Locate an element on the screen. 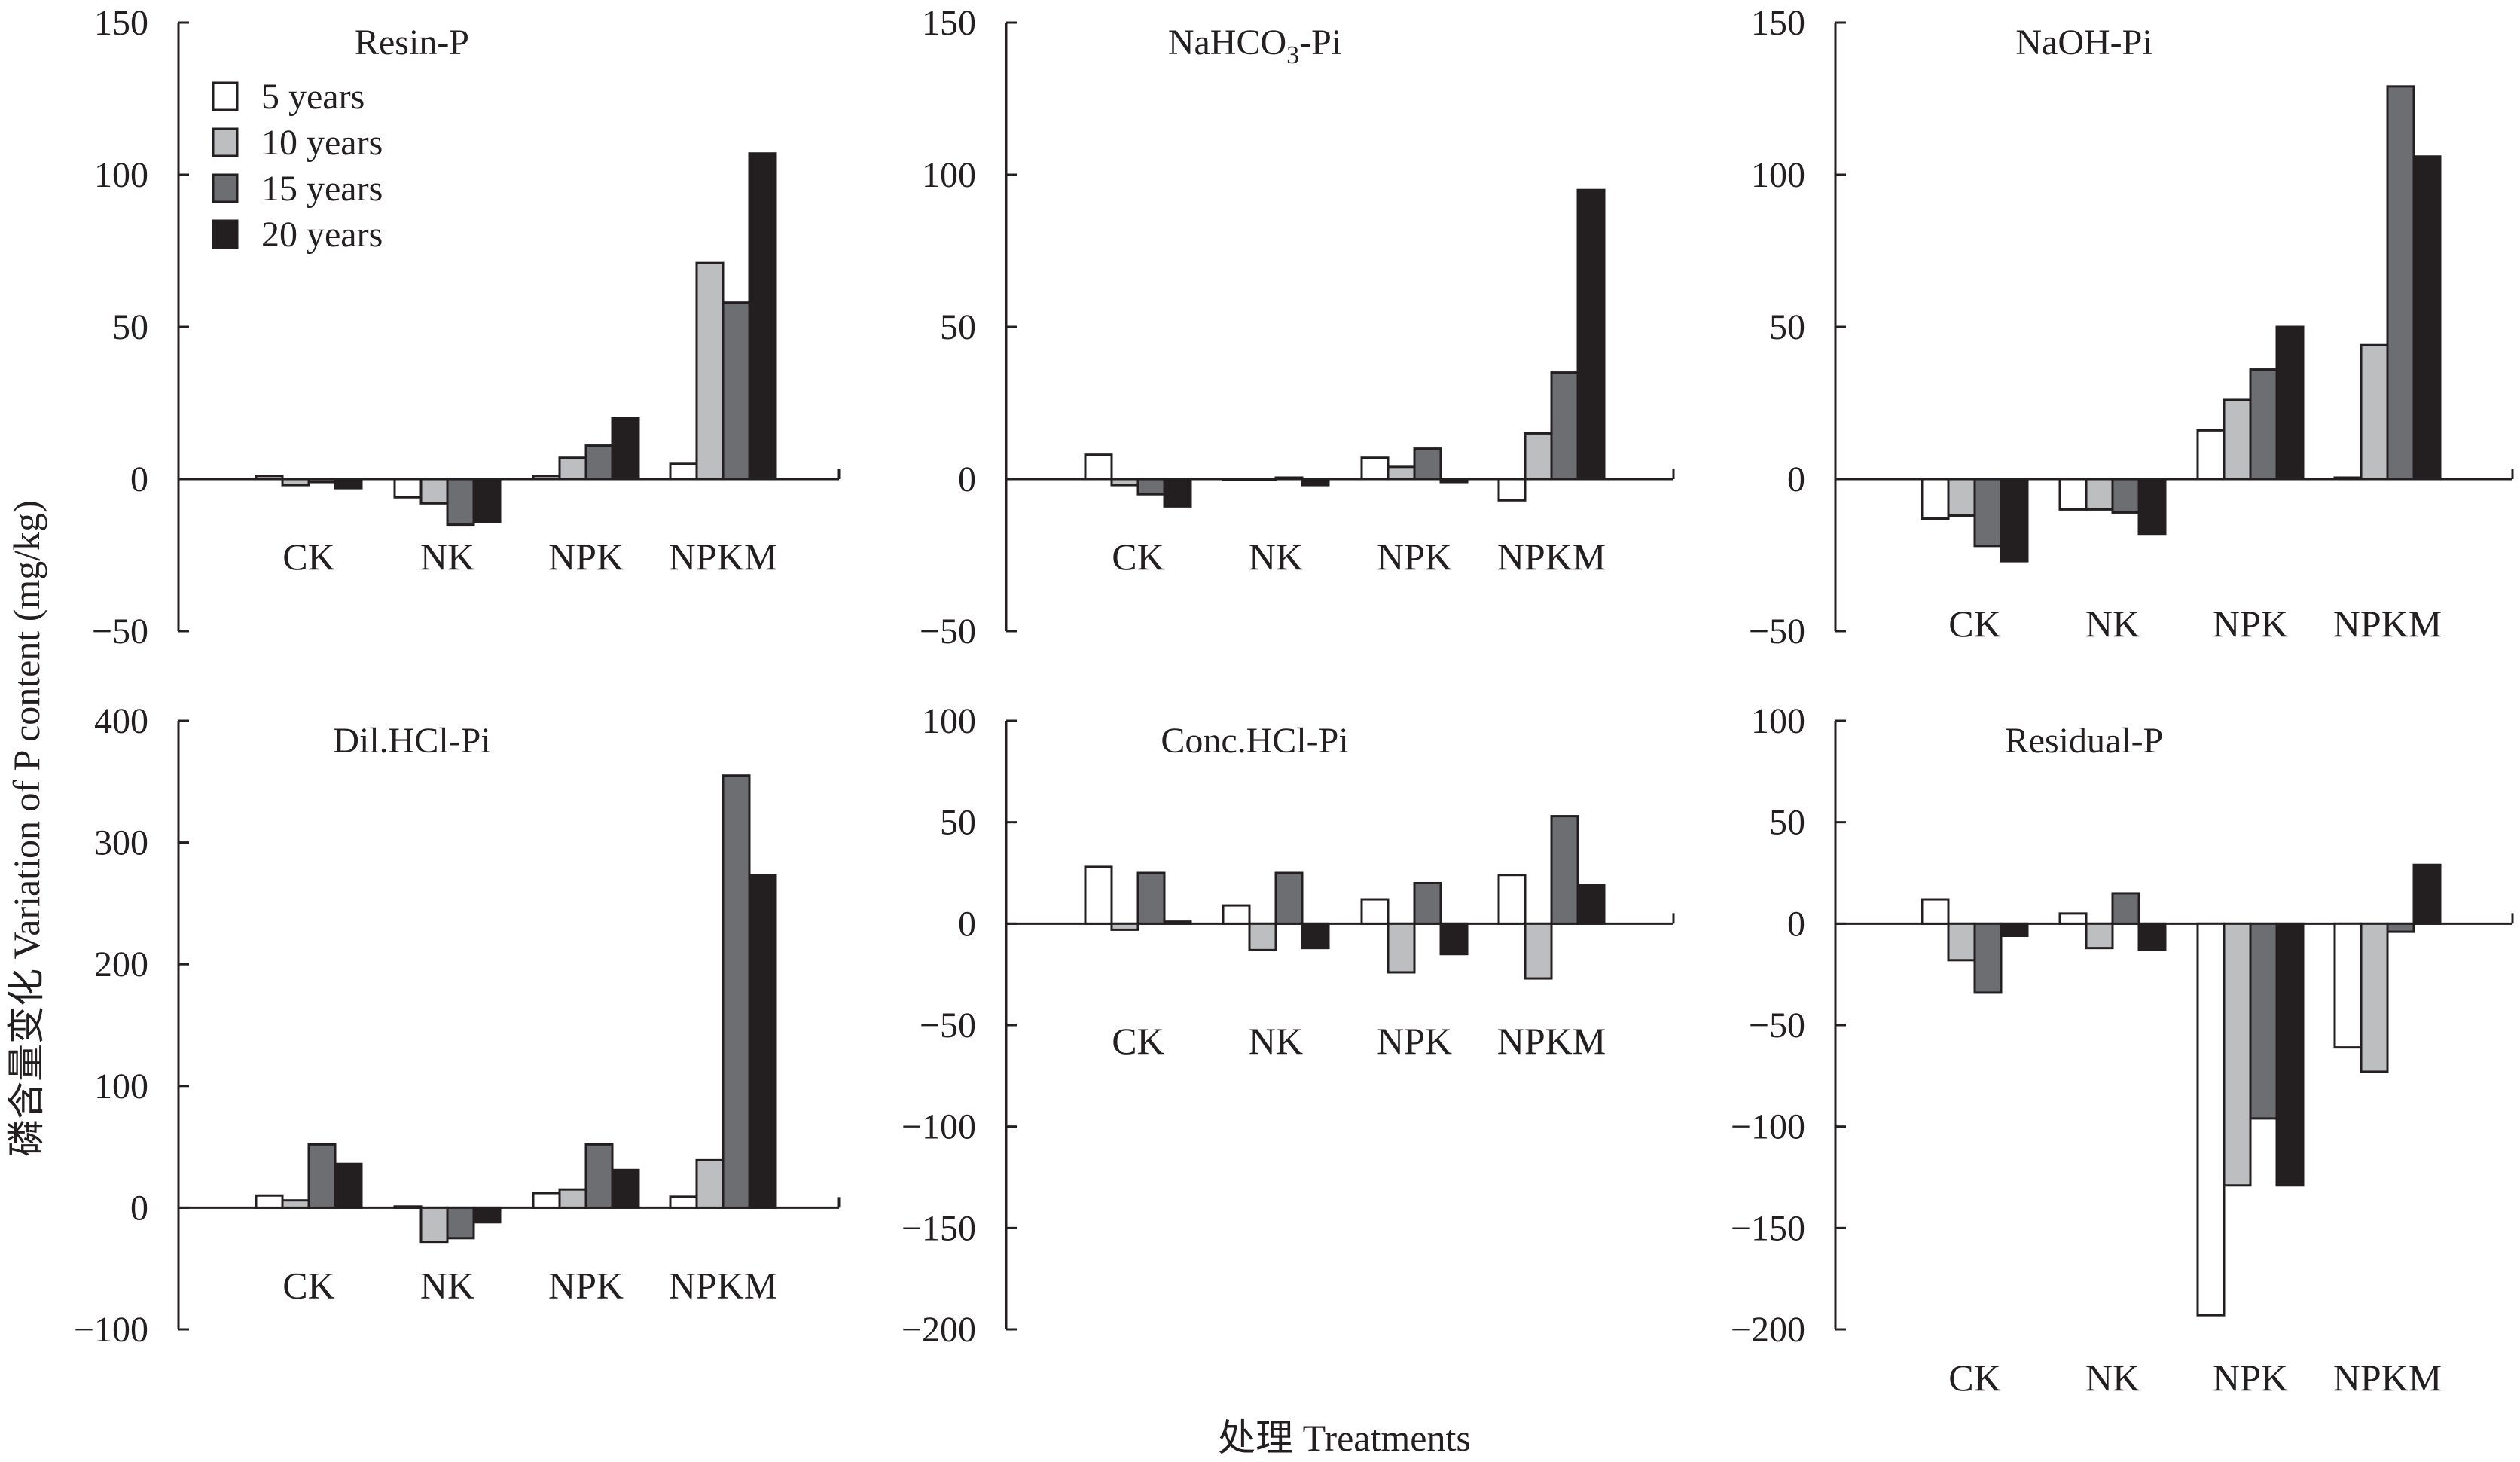 This screenshot has width=2520, height=1462. y-axis-label: 磷含量变化 Variation of P content (mg/kg) is located at coordinates (26, 829).